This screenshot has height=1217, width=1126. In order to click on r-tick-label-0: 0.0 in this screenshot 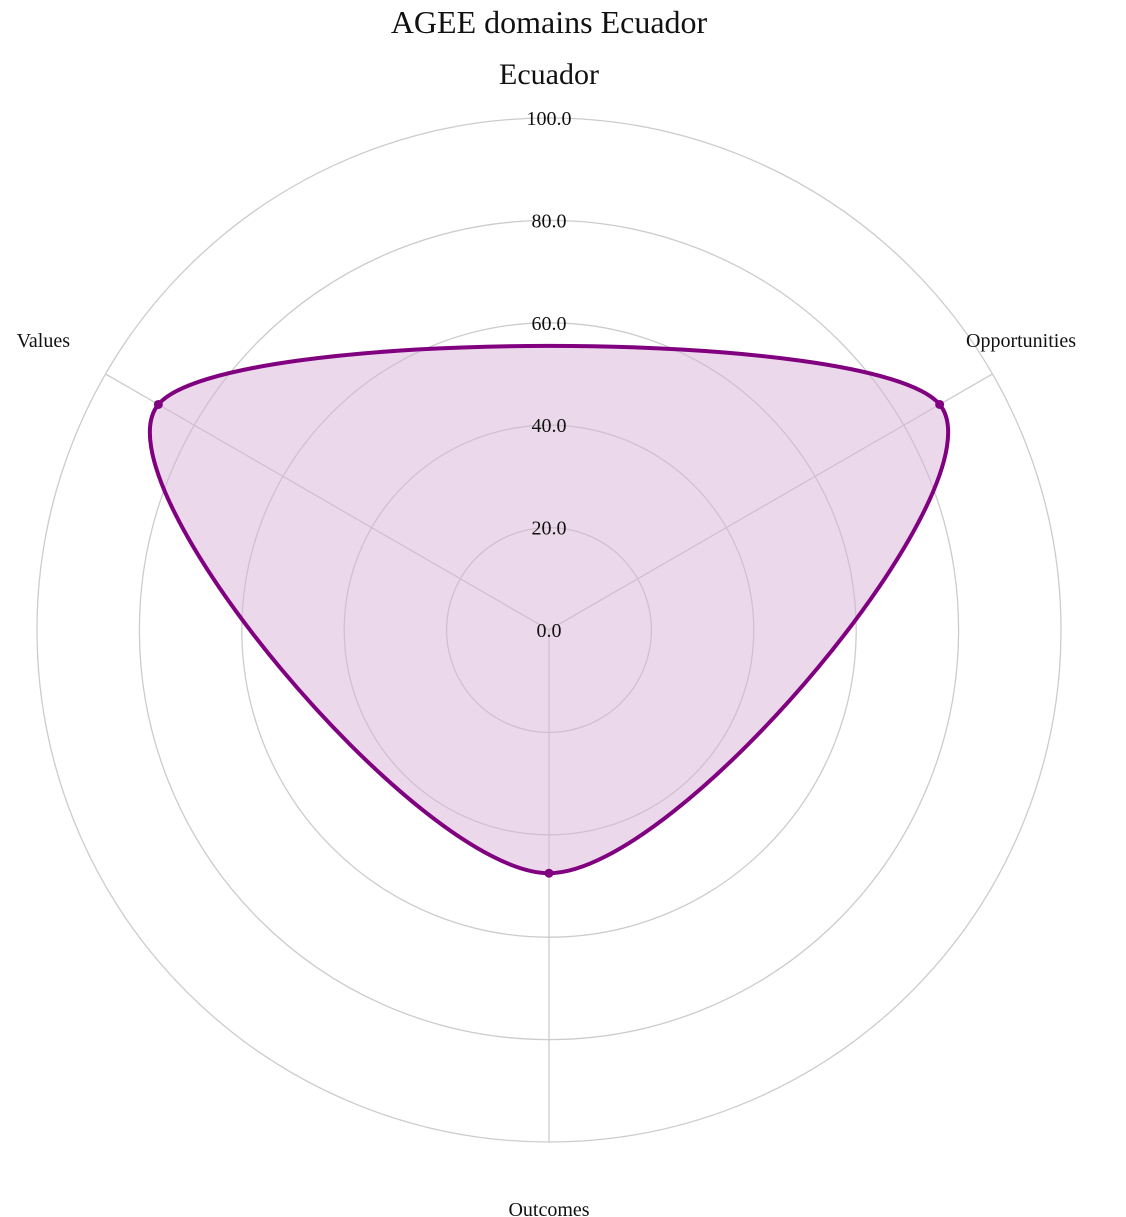, I will do `click(549, 631)`.